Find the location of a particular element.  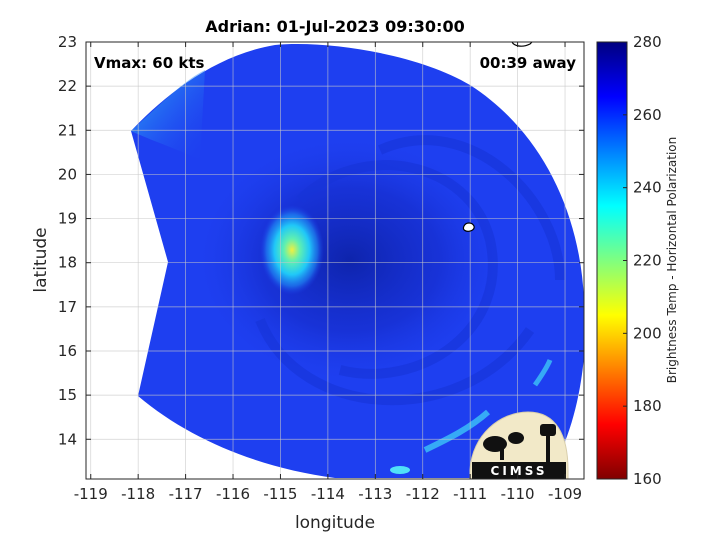

colorbar-tick-label: 180 is located at coordinates (647, 406).